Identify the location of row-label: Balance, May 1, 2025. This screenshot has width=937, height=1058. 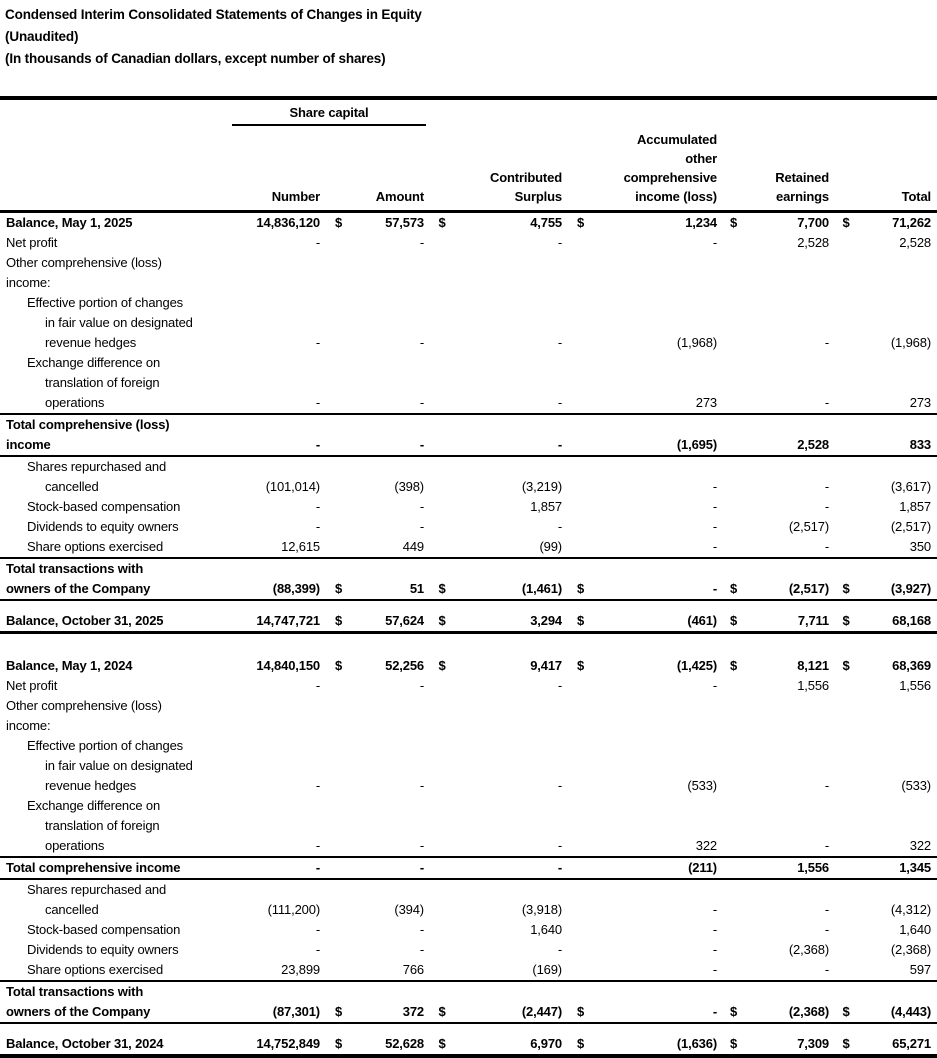
(69, 222).